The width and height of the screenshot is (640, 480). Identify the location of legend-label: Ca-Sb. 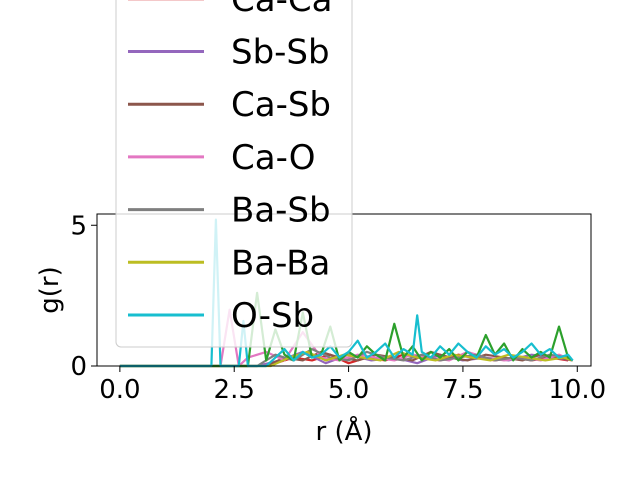
(281, 105).